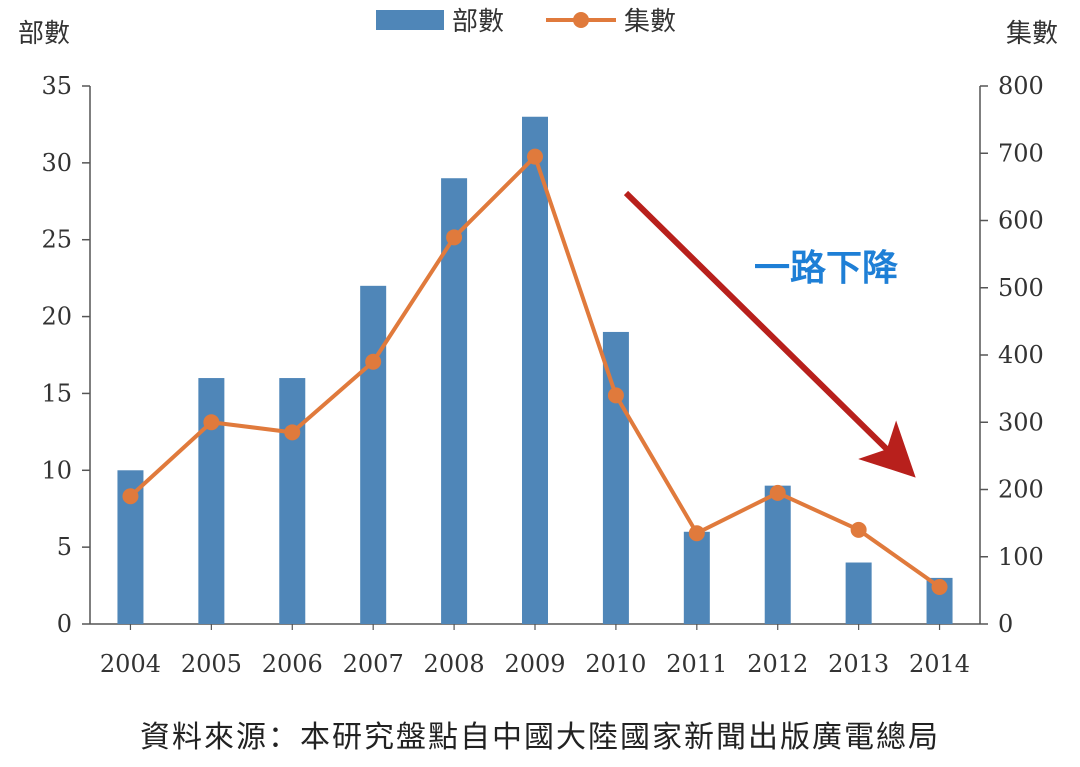 Image resolution: width=1080 pixels, height=767 pixels. I want to click on x-tick-label: 2012, so click(777, 664).